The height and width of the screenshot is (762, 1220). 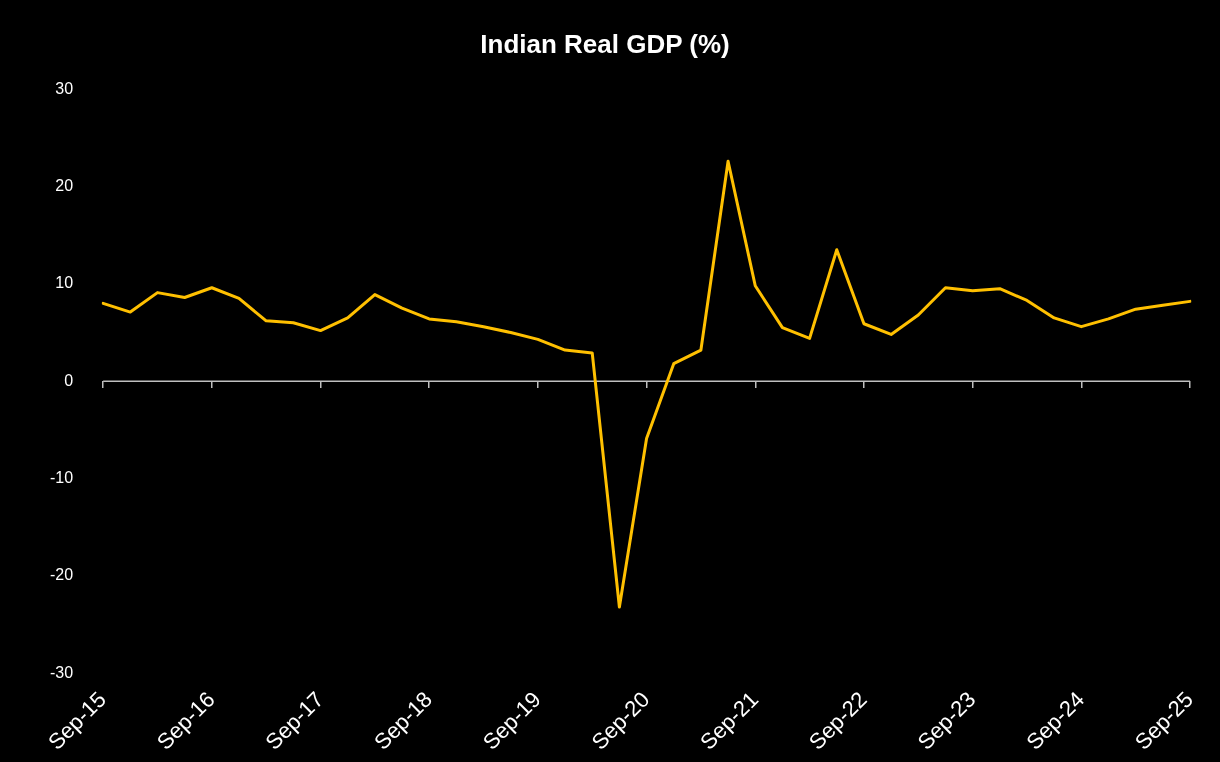 What do you see at coordinates (605, 43) in the screenshot?
I see `chart-title: Indian Real GDP (%)` at bounding box center [605, 43].